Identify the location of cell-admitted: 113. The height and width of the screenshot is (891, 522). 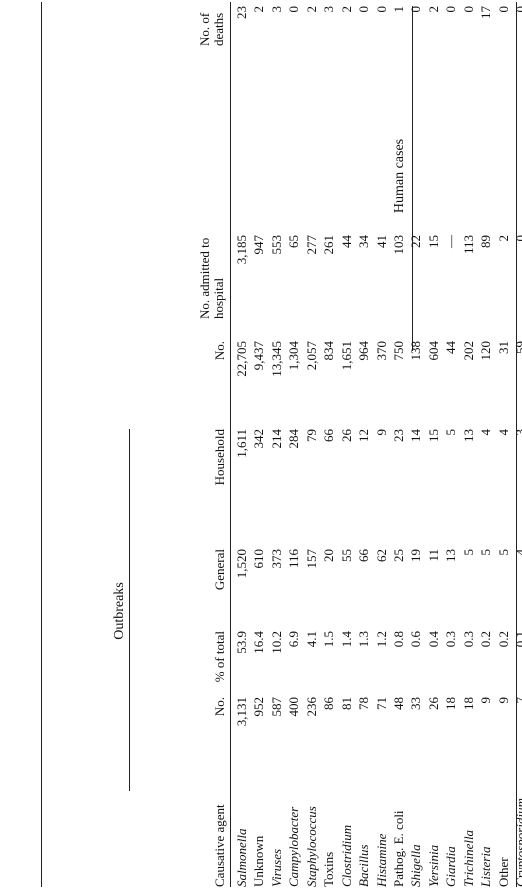
(468, 245).